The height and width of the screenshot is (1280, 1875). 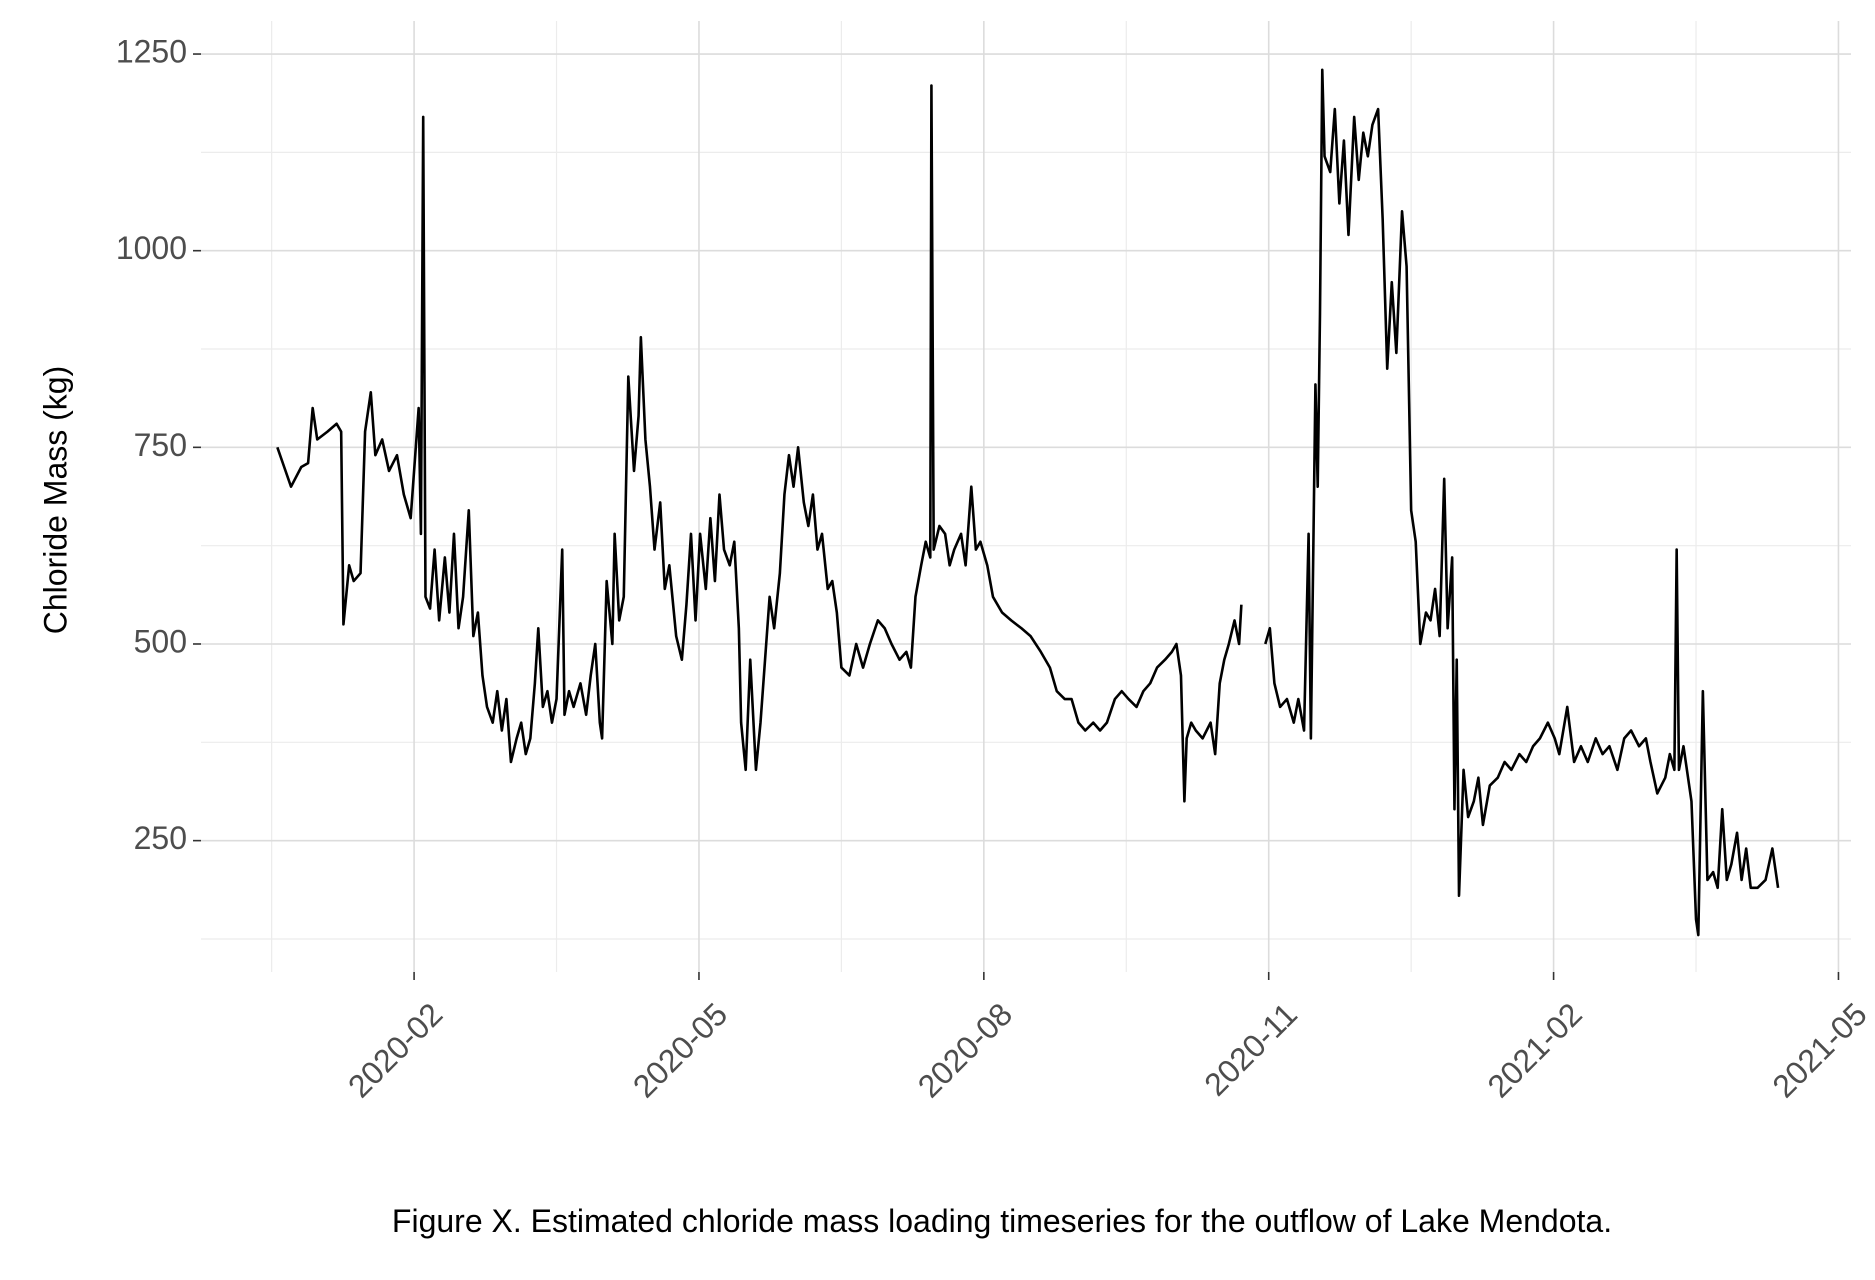 What do you see at coordinates (160, 838) in the screenshot?
I see `y-tick-label: 250` at bounding box center [160, 838].